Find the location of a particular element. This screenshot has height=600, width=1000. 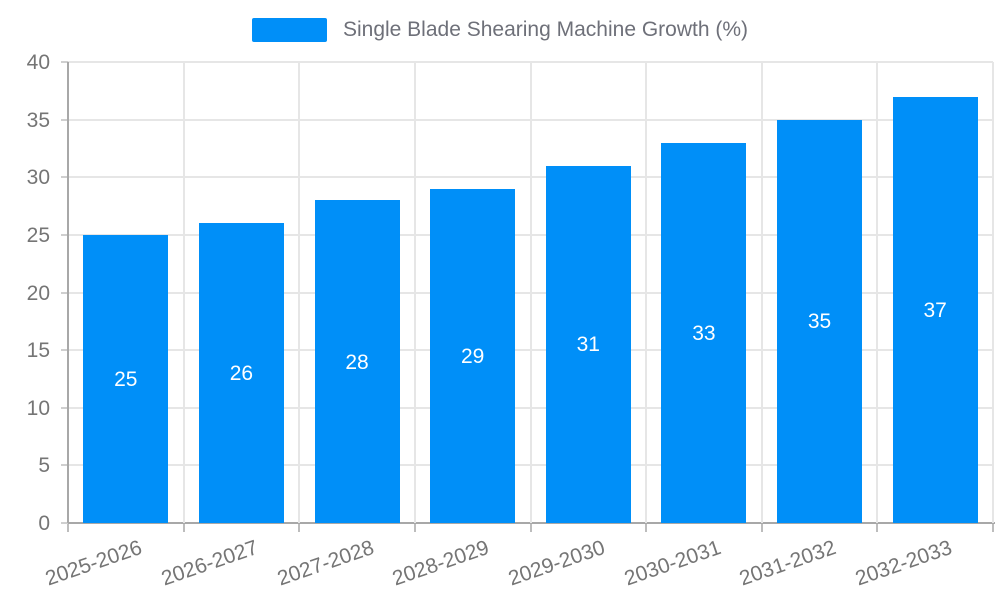

y-axis-line is located at coordinates (68, 292).